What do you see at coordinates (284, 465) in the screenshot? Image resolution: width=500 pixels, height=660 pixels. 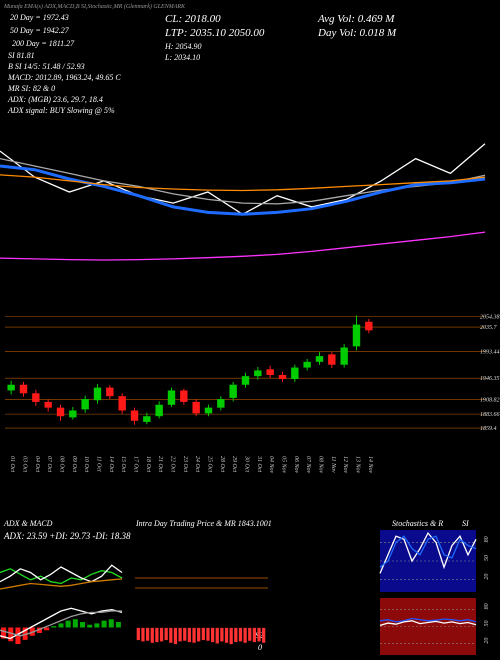 I see `date-label: 05 Nov` at bounding box center [284, 465].